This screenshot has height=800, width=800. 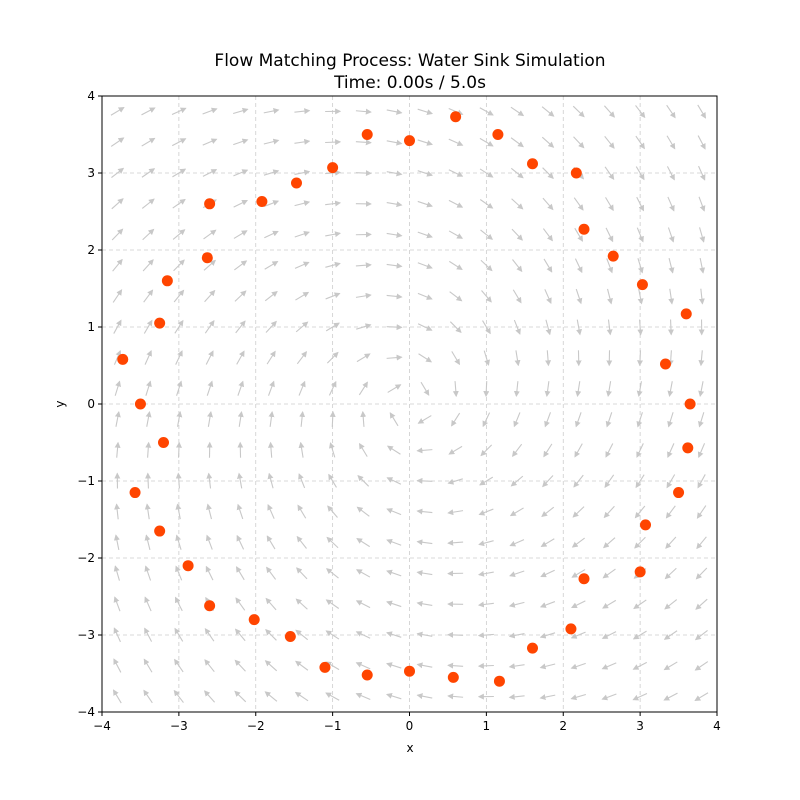 What do you see at coordinates (179, 726) in the screenshot?
I see `x-tick-label: −3` at bounding box center [179, 726].